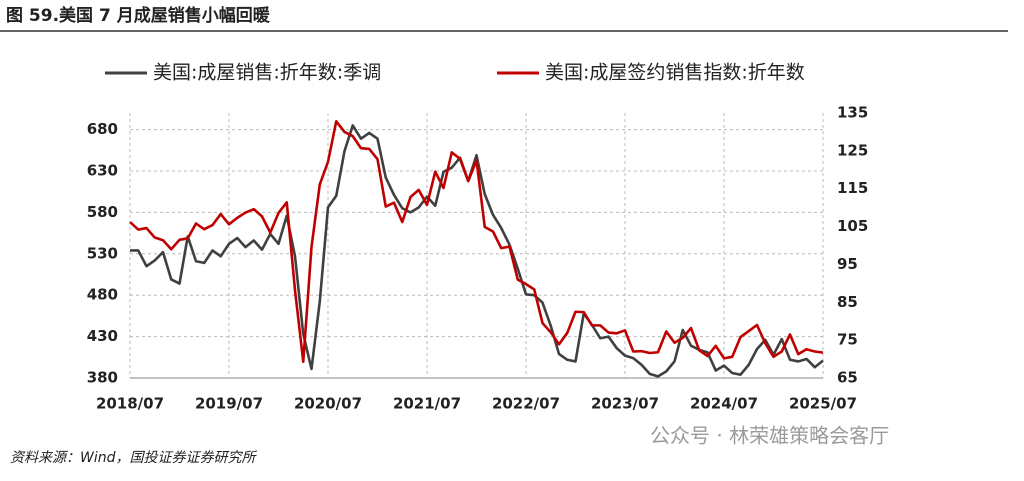  Describe the element at coordinates (847, 340) in the screenshot. I see `y2-tick-label: 75` at that location.